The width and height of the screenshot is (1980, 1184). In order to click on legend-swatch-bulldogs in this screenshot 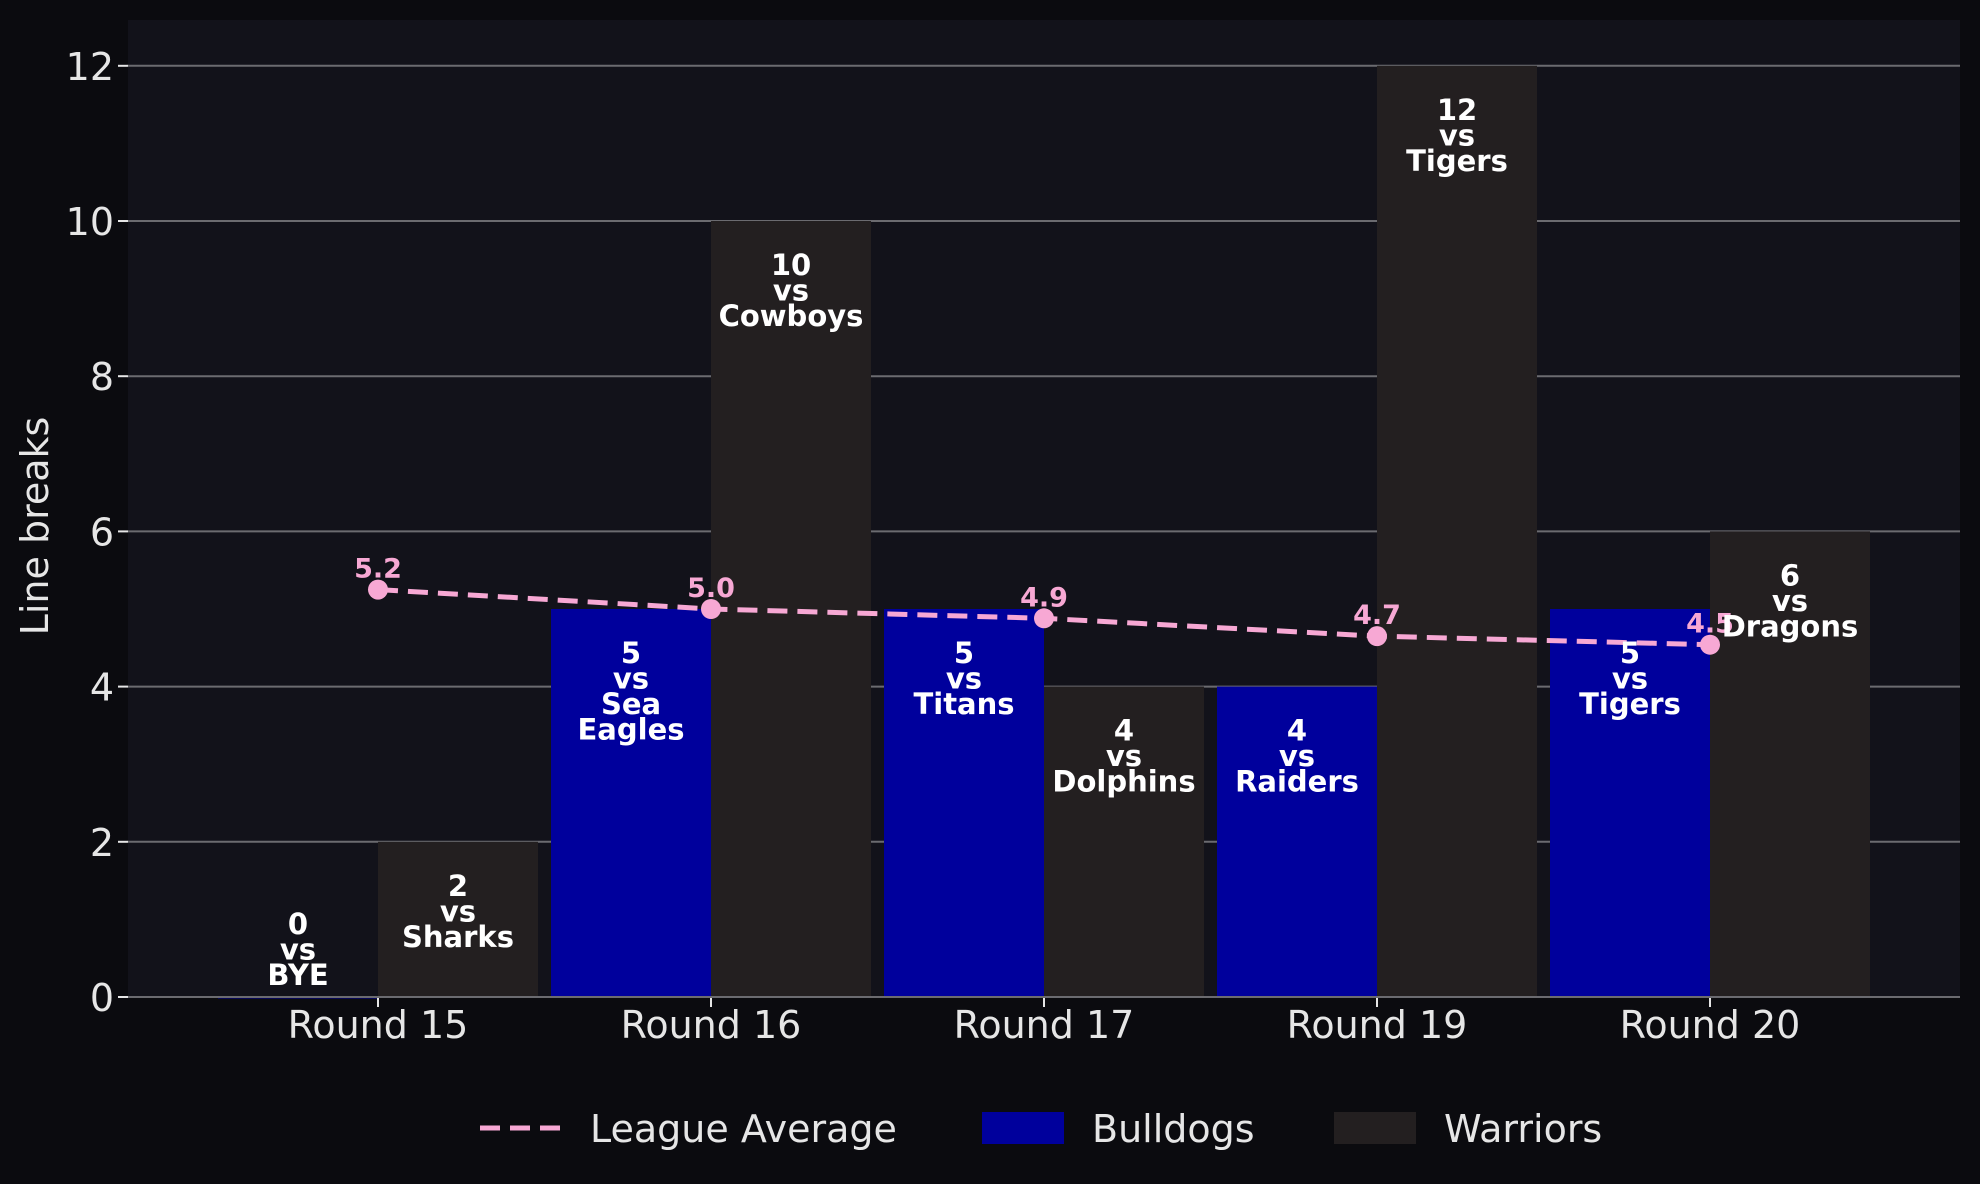, I will do `click(1023, 1128)`.